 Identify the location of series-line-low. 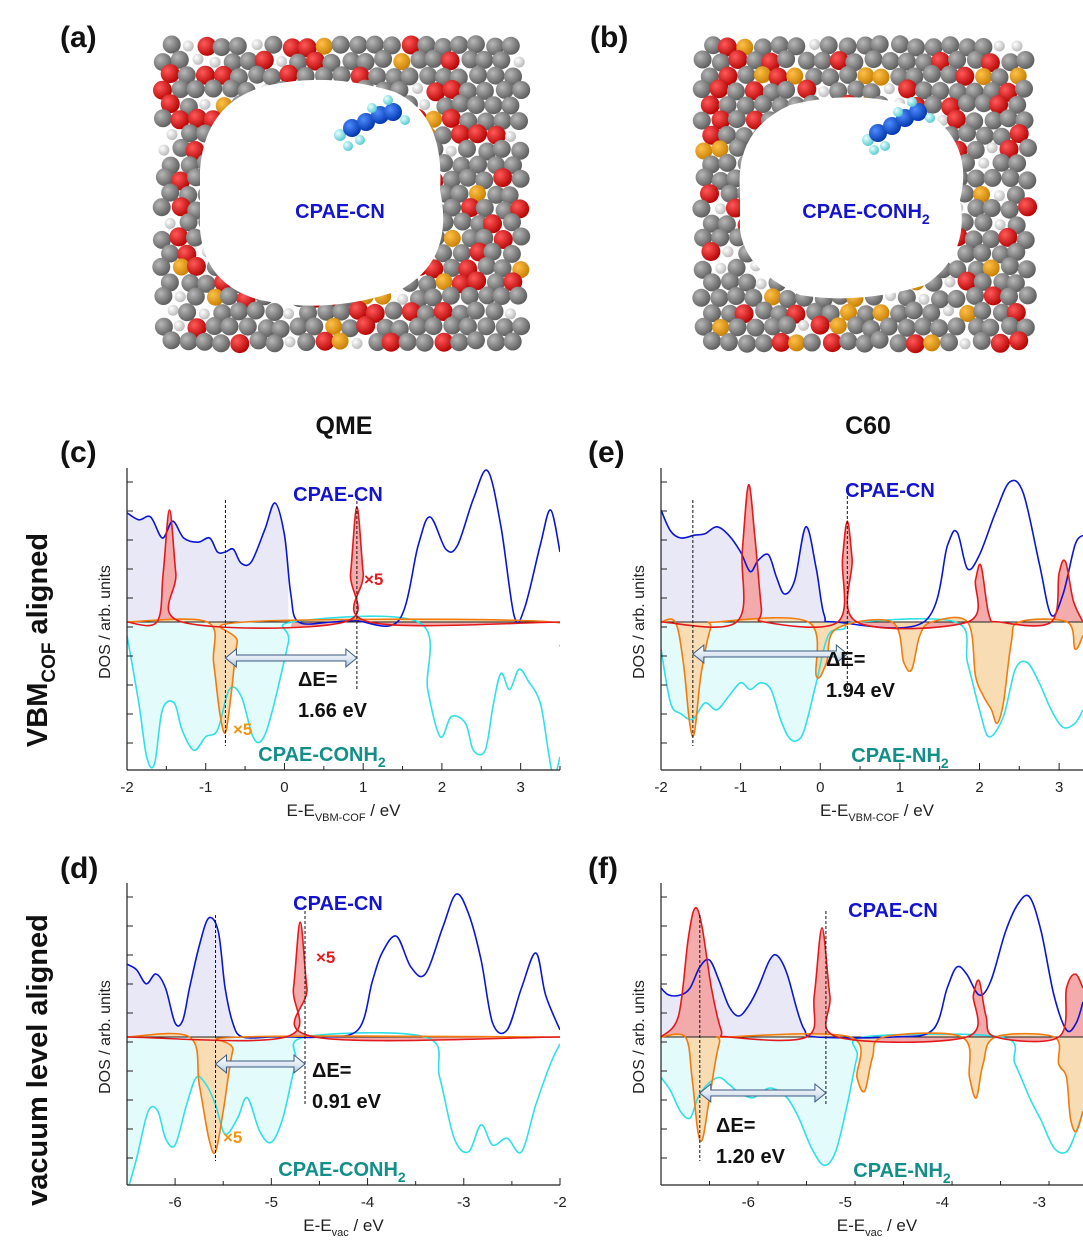
(344, 1108).